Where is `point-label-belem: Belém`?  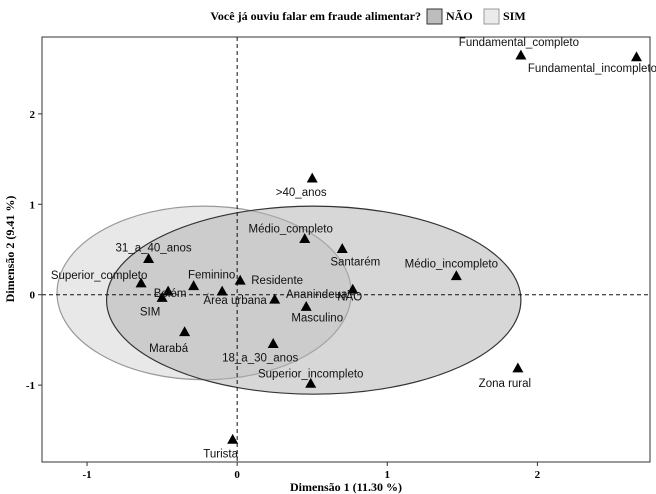
point-label-belem: Belém is located at coordinates (170, 294).